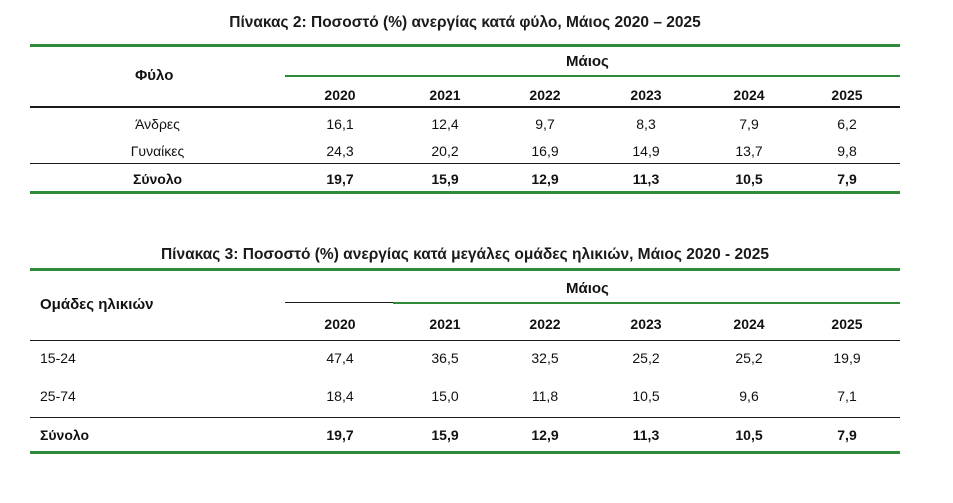  I want to click on table2-cell: 9,7, so click(545, 124).